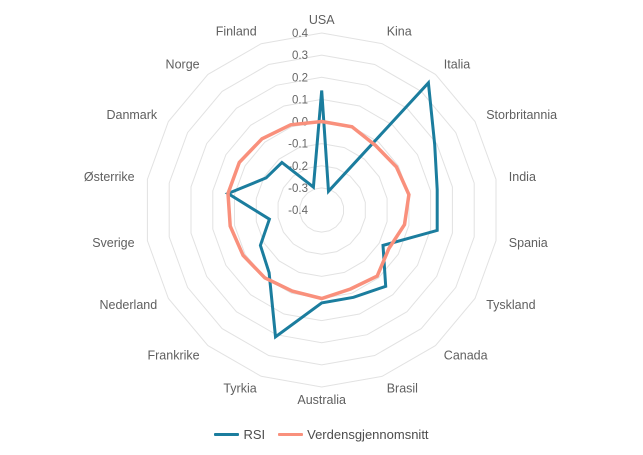 Image resolution: width=643 pixels, height=455 pixels. What do you see at coordinates (298, 189) in the screenshot?
I see `axis-tick-label: -0.3` at bounding box center [298, 189].